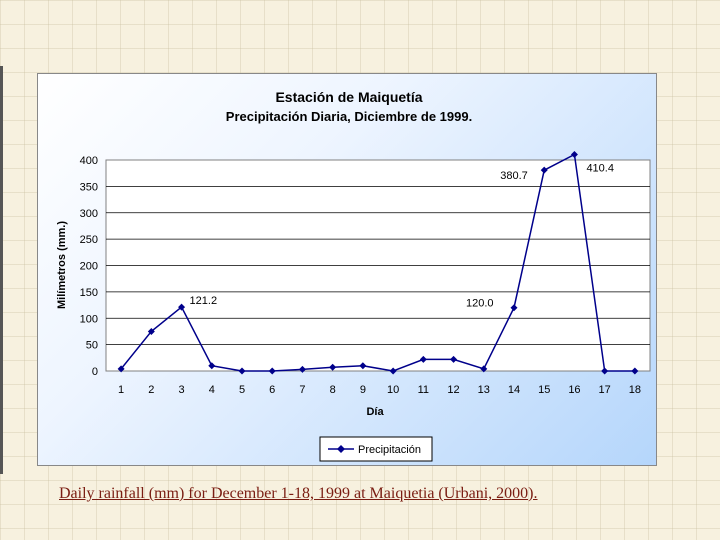 This screenshot has width=720, height=540. I want to click on x-tick-label: 5, so click(242, 390).